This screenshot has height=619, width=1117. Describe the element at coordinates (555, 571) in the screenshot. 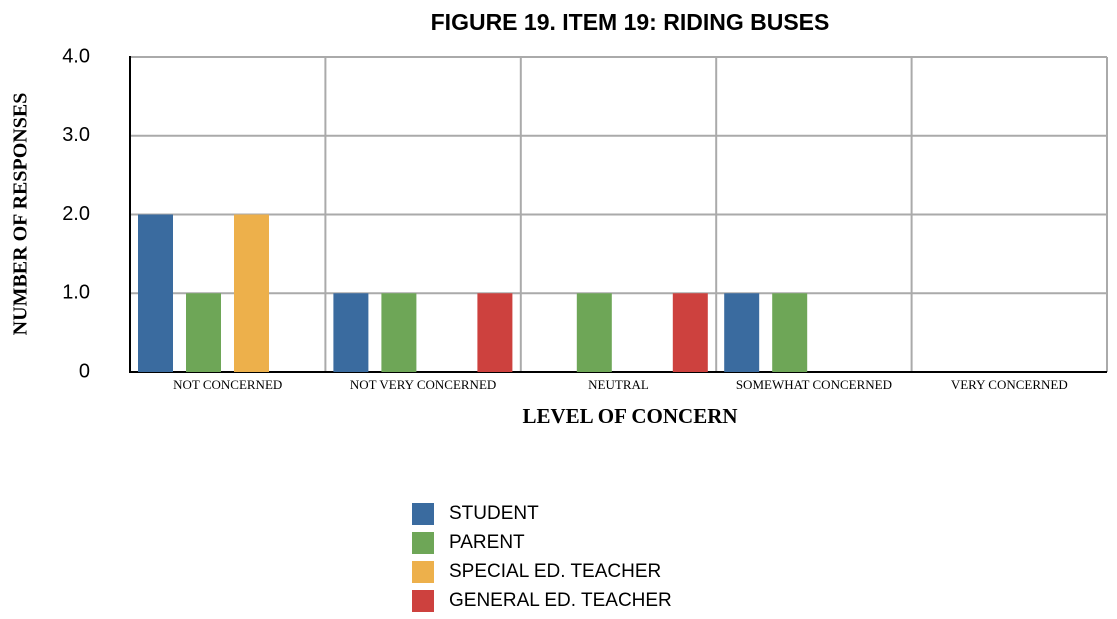

I see `legend-label: SPECIAL ED. TEACHER` at that location.